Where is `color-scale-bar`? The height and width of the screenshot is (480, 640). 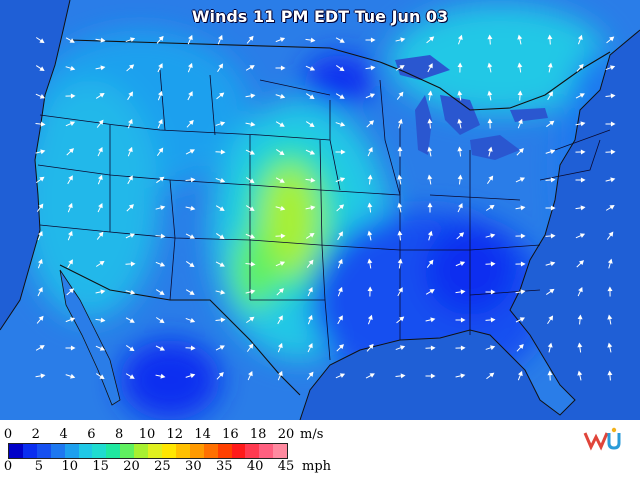
color-scale-bar is located at coordinates (148, 451).